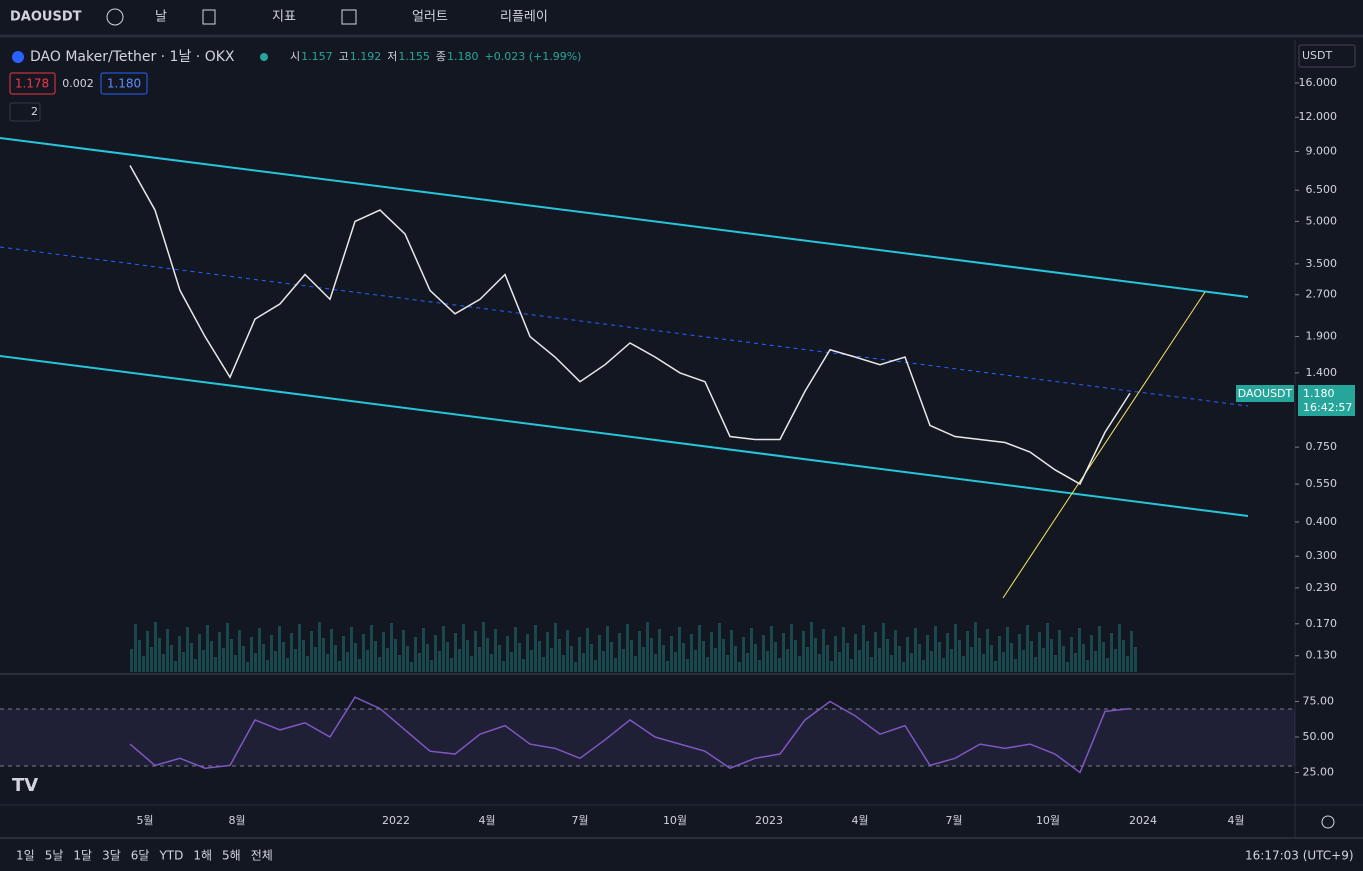 The image size is (1363, 871). What do you see at coordinates (1265, 393) in the screenshot?
I see `last-symbol: DAOUSDT` at bounding box center [1265, 393].